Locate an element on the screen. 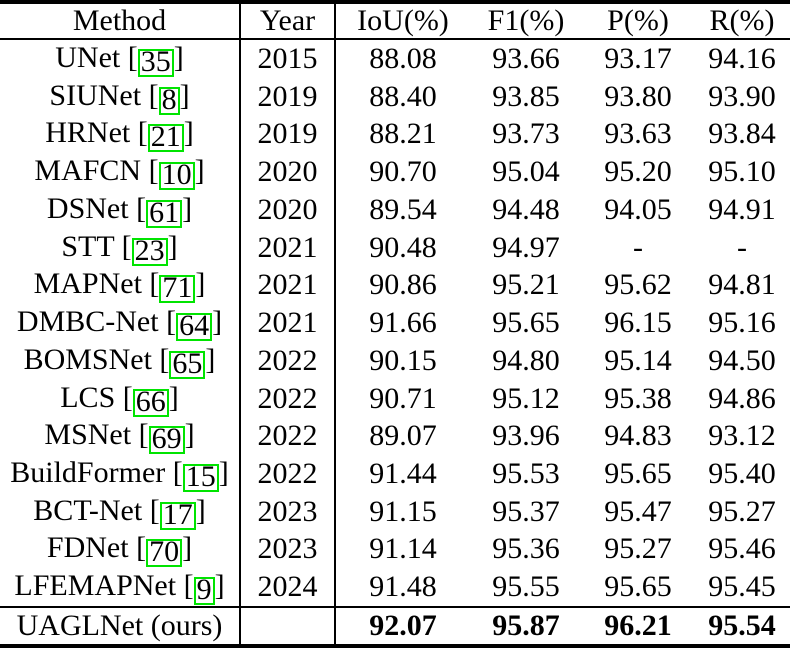  citation-link: 23 is located at coordinates (149, 250).